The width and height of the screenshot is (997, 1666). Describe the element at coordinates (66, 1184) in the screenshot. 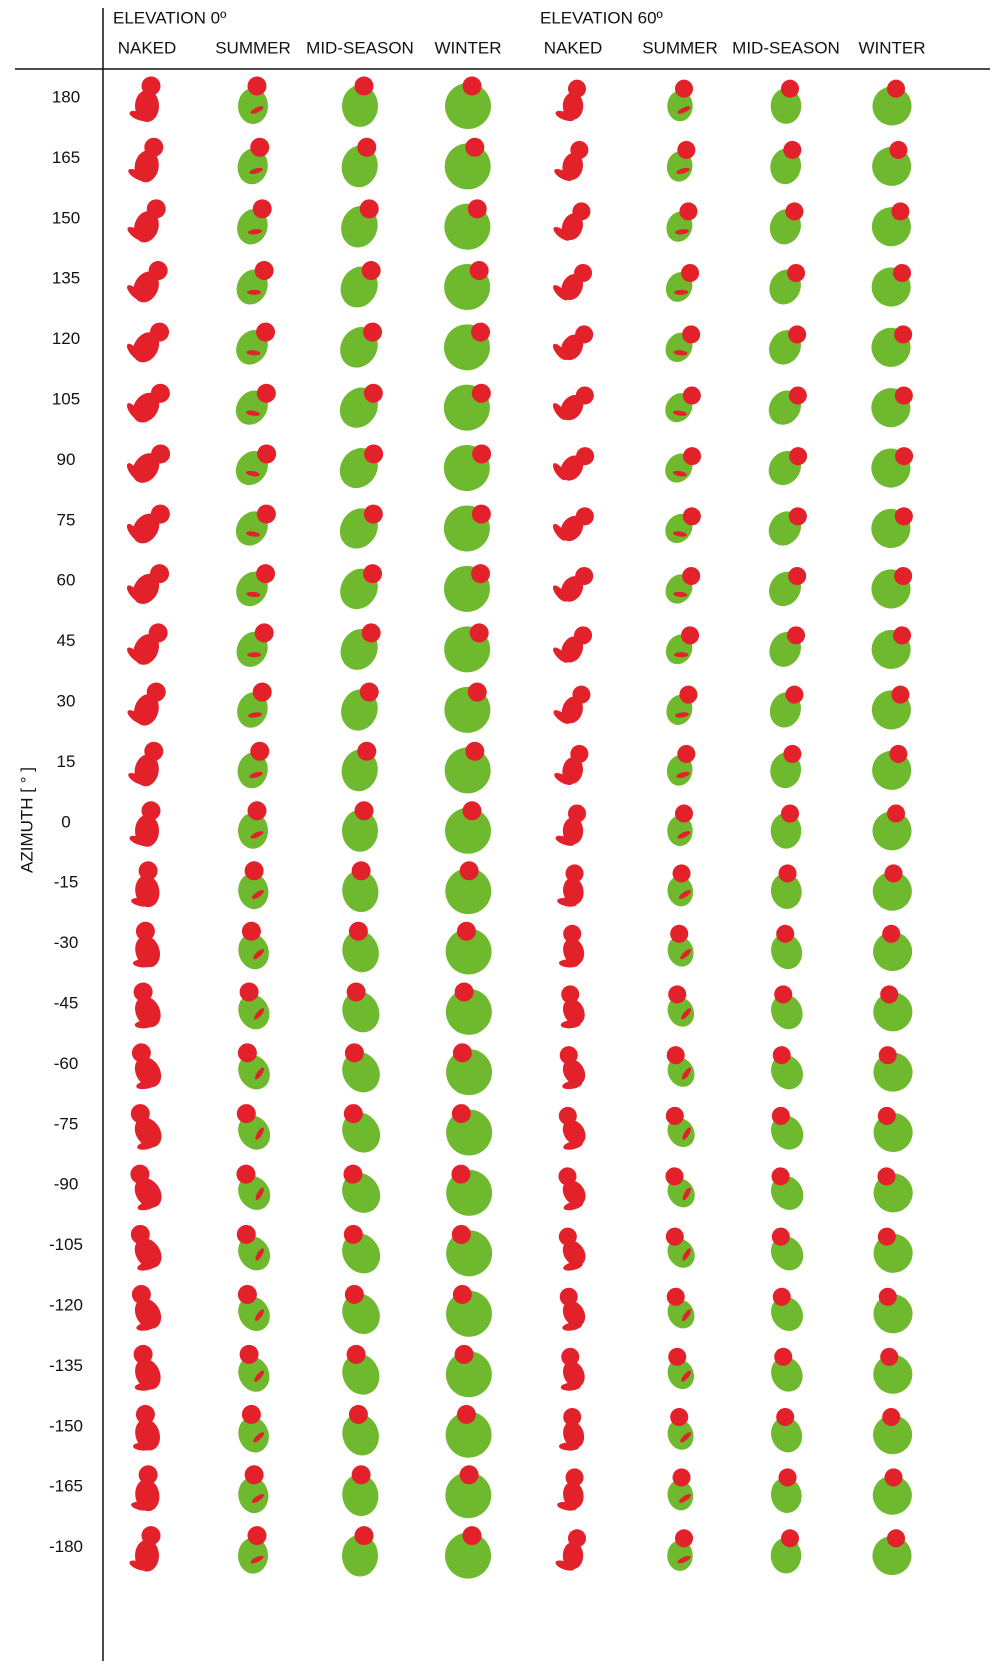

I see `row-label: -90` at that location.